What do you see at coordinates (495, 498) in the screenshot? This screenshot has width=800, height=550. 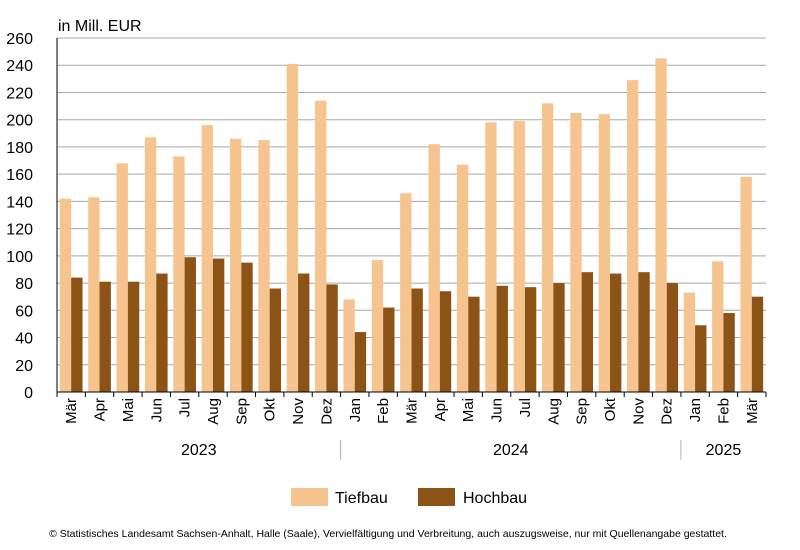 I see `legend-label-hochbau: Hochbau` at bounding box center [495, 498].